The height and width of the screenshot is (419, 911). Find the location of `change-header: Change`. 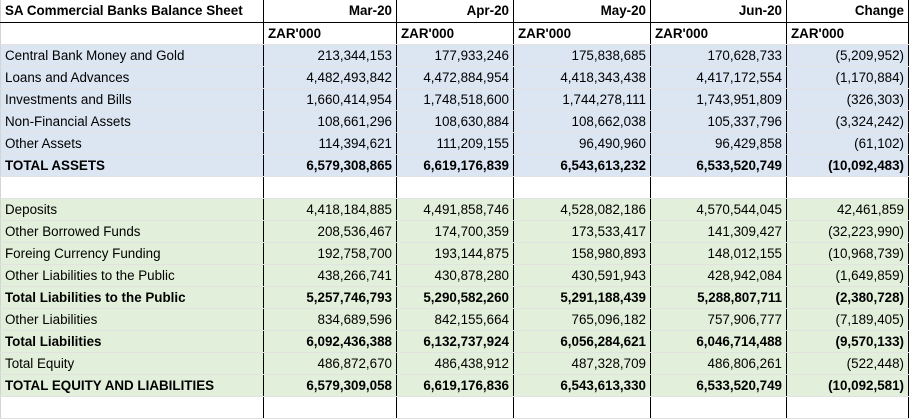

change-header: Change is located at coordinates (847, 11).